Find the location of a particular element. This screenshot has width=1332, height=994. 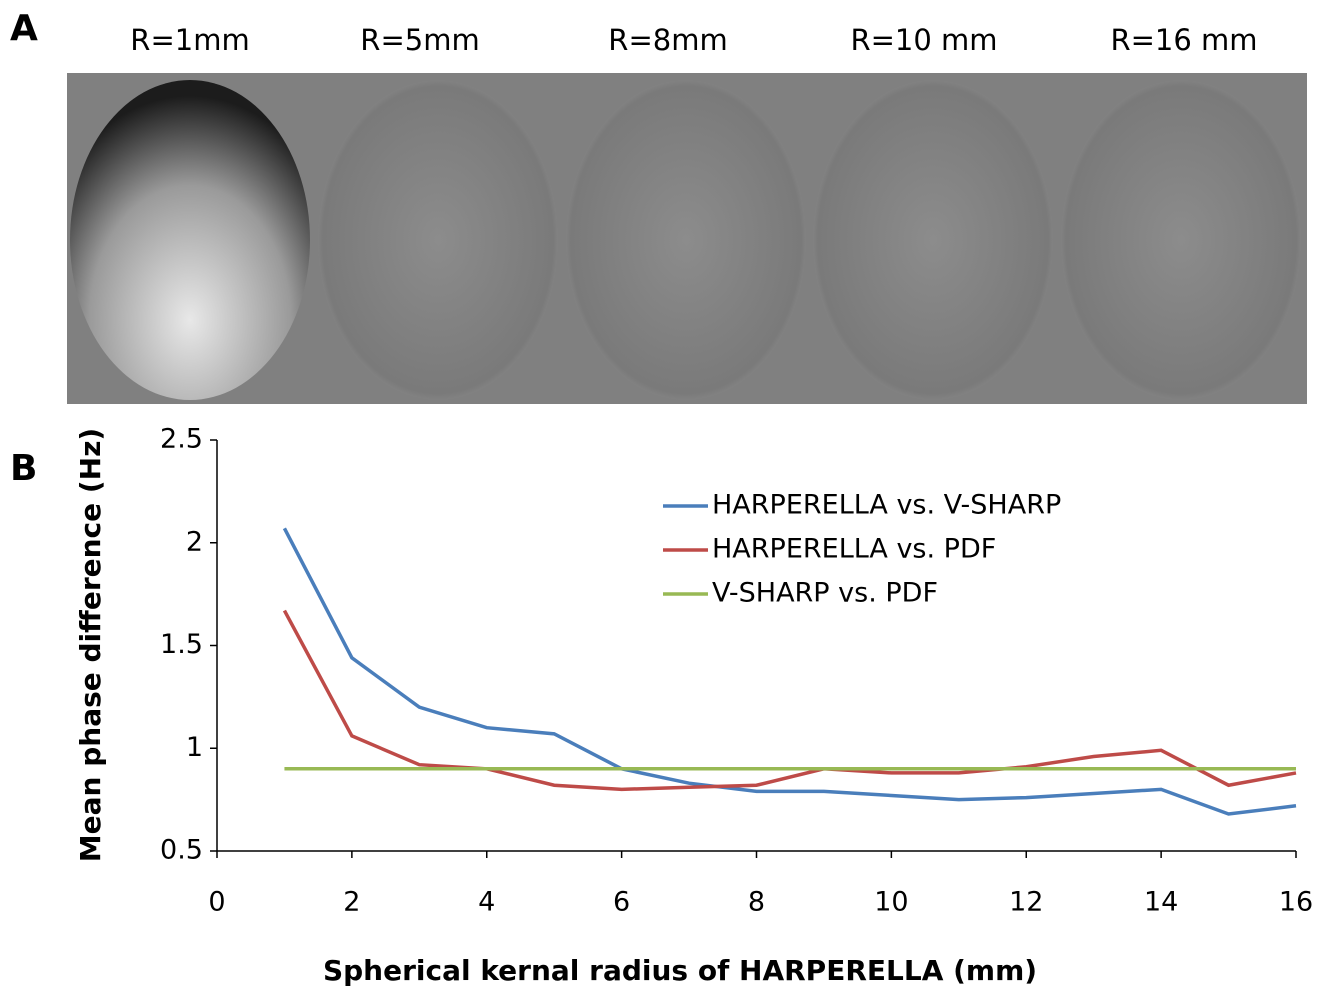

image-caption: R=5mm is located at coordinates (419, 40).